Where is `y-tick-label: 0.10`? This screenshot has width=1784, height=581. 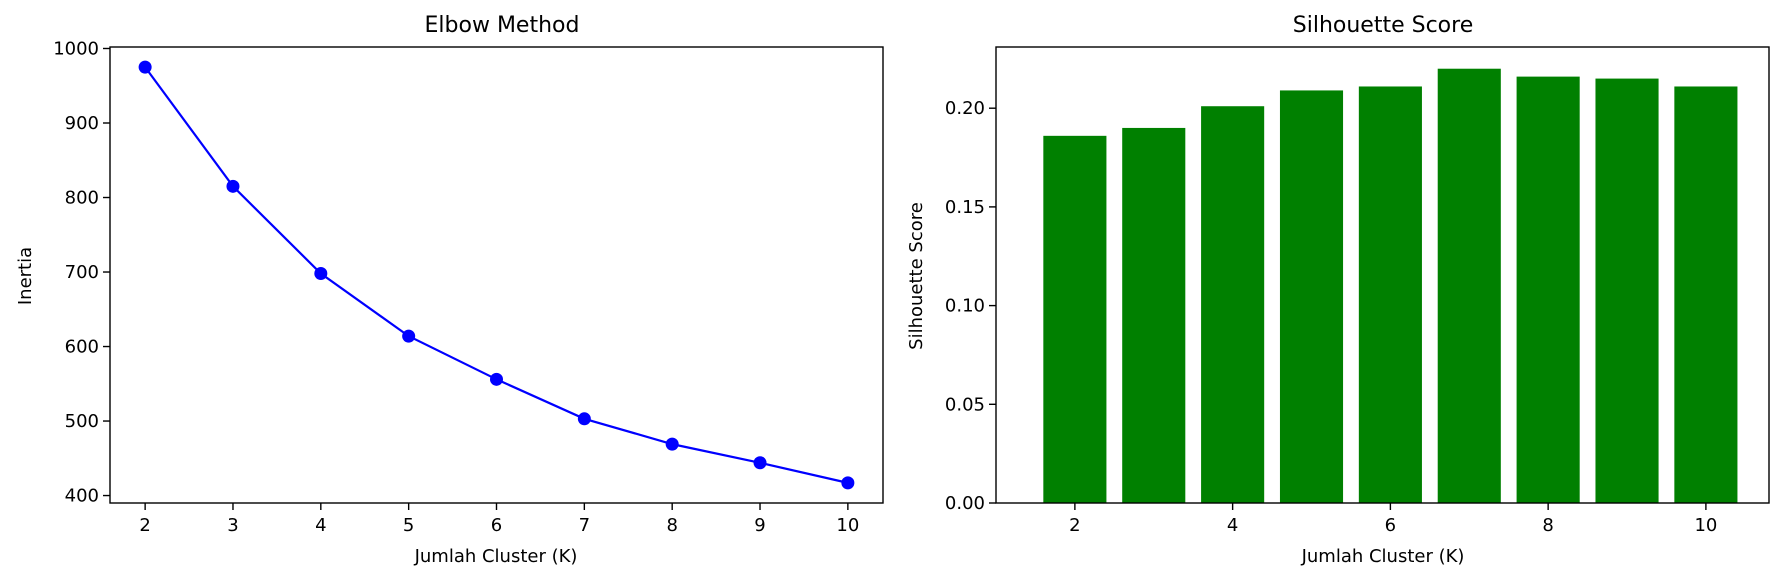 y-tick-label: 0.10 is located at coordinates (965, 306).